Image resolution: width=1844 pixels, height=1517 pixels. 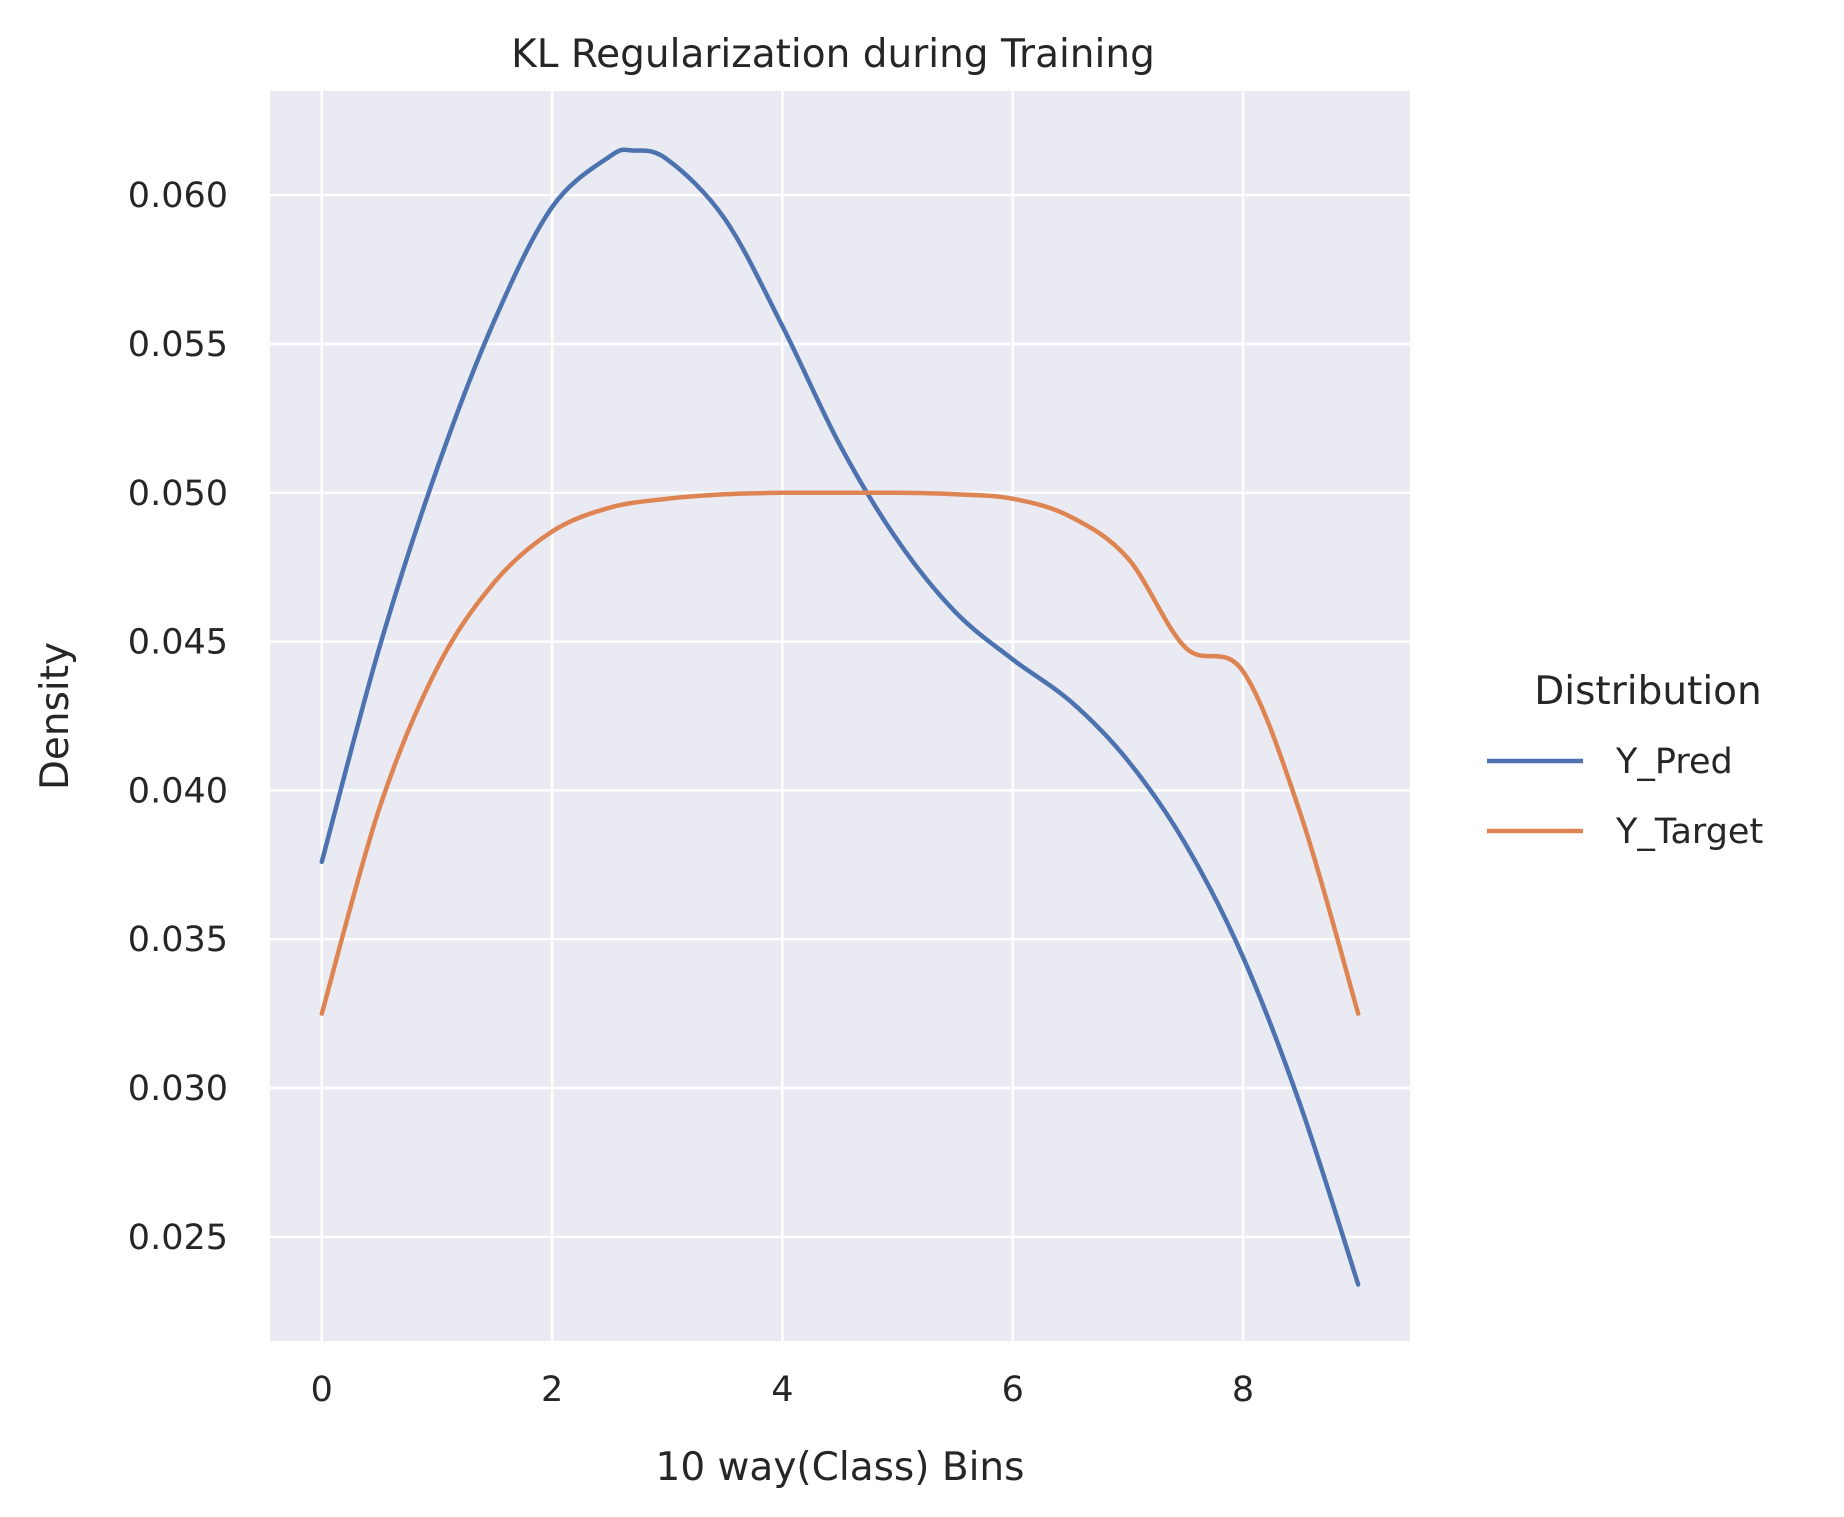 What do you see at coordinates (552, 1390) in the screenshot?
I see `x-tick-label: 2` at bounding box center [552, 1390].